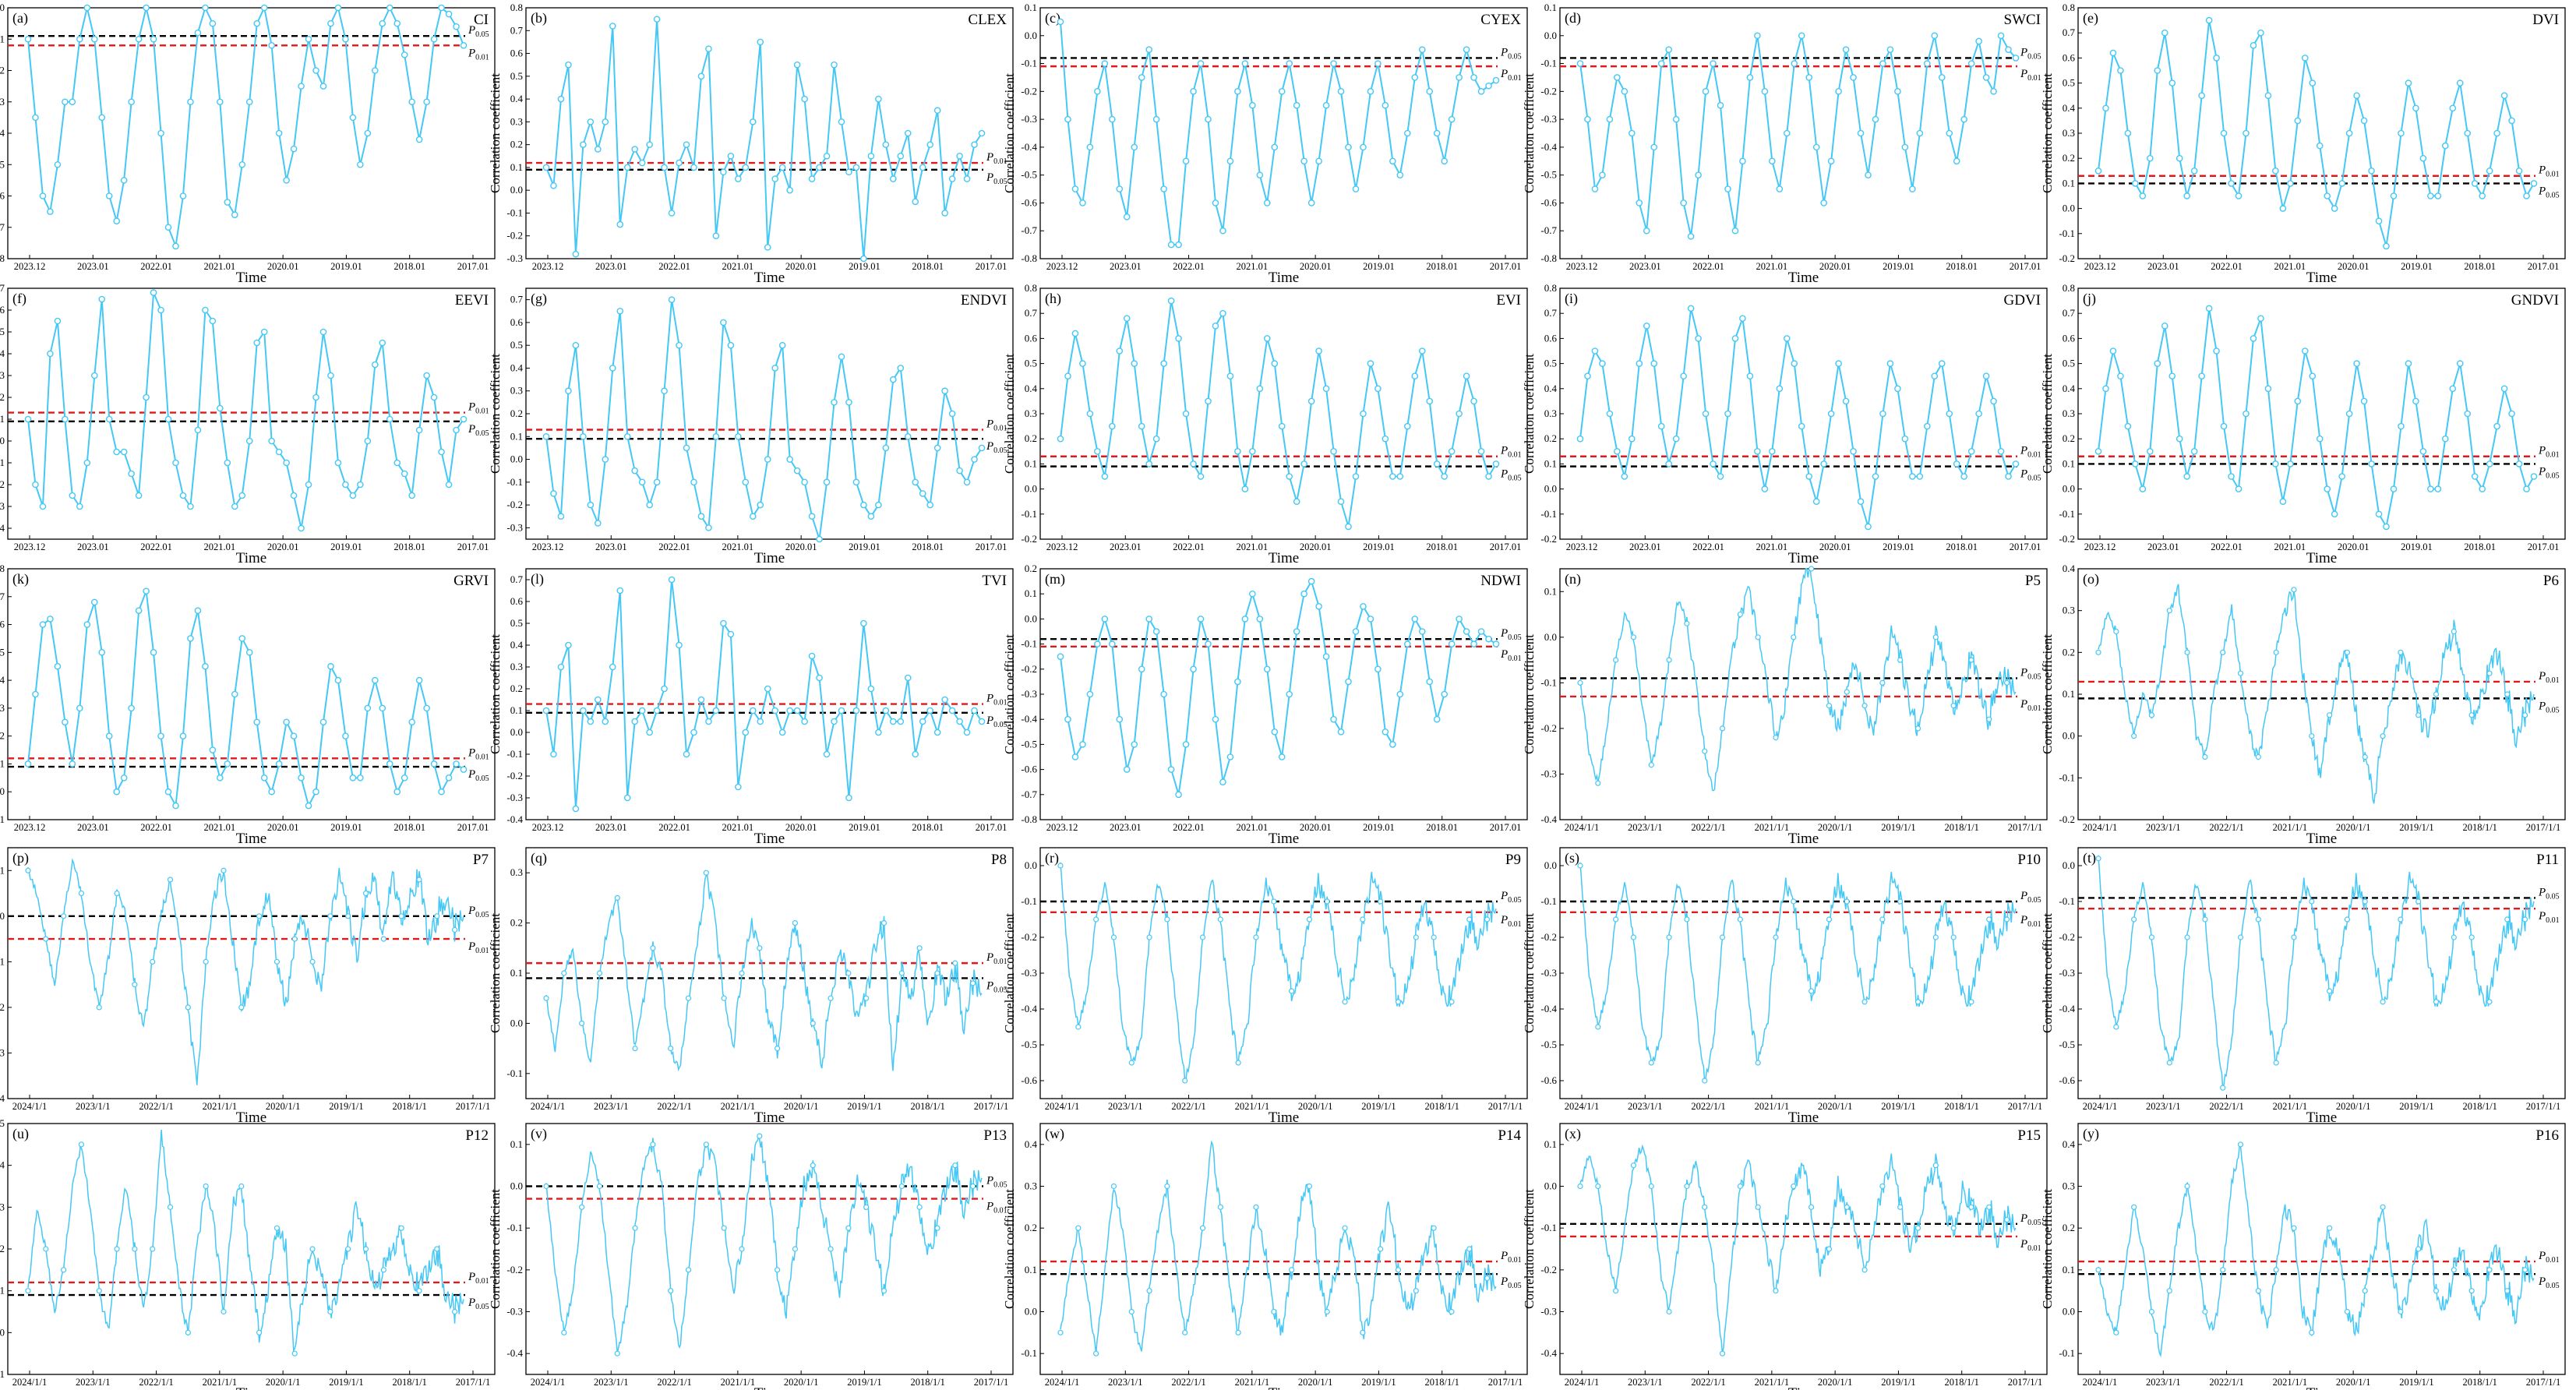  Describe the element at coordinates (991, 547) in the screenshot. I see `x-tick-label: 2017.01` at that location.